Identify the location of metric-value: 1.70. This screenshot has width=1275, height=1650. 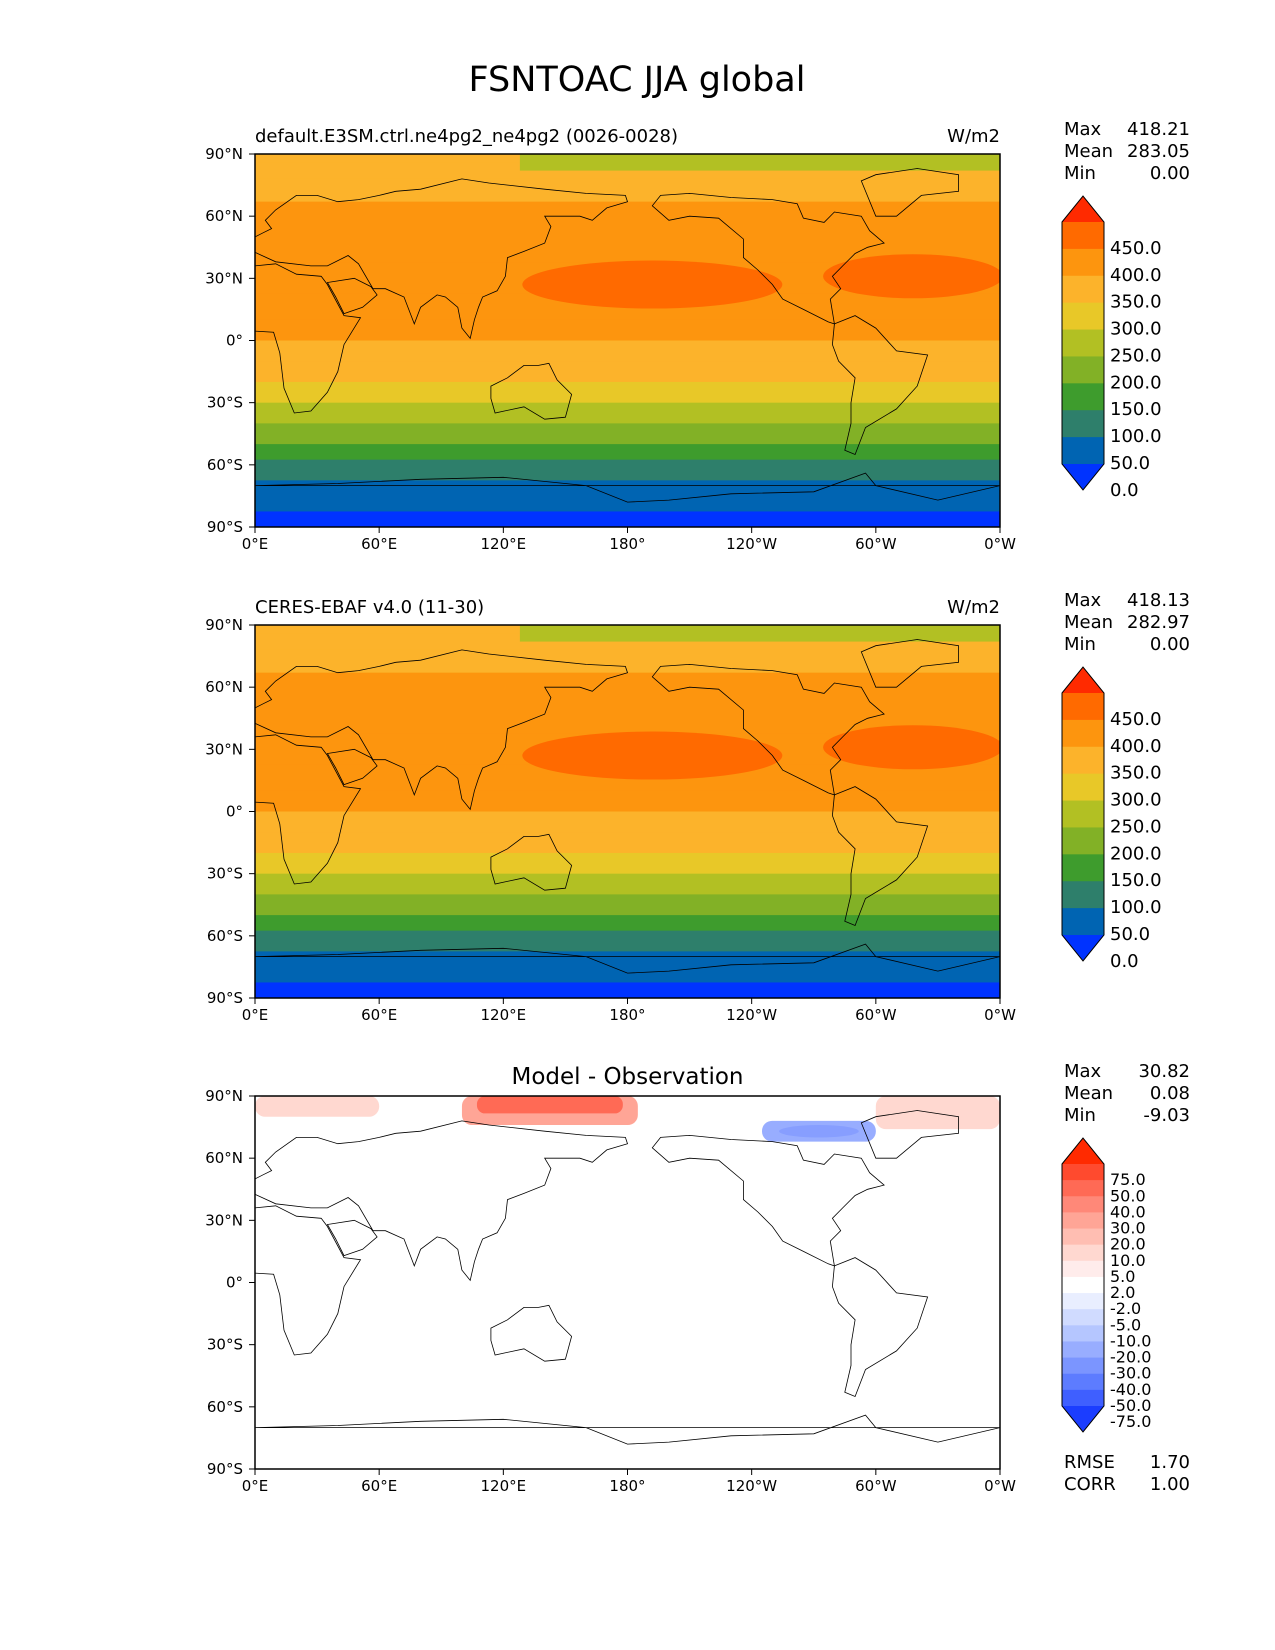
(1170, 1462).